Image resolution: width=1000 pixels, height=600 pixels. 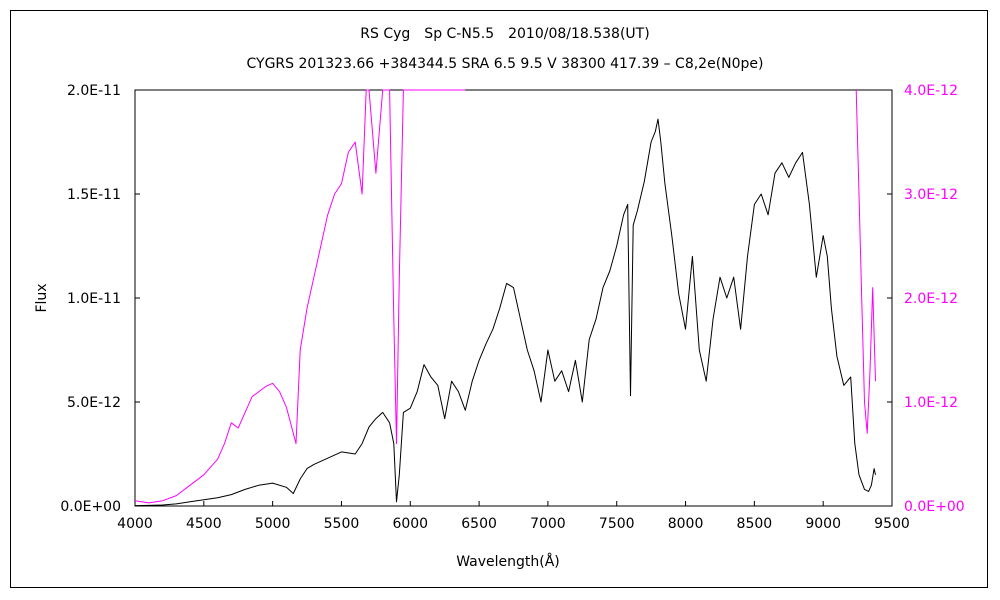 What do you see at coordinates (273, 524) in the screenshot?
I see `x-tick-label: 5000` at bounding box center [273, 524].